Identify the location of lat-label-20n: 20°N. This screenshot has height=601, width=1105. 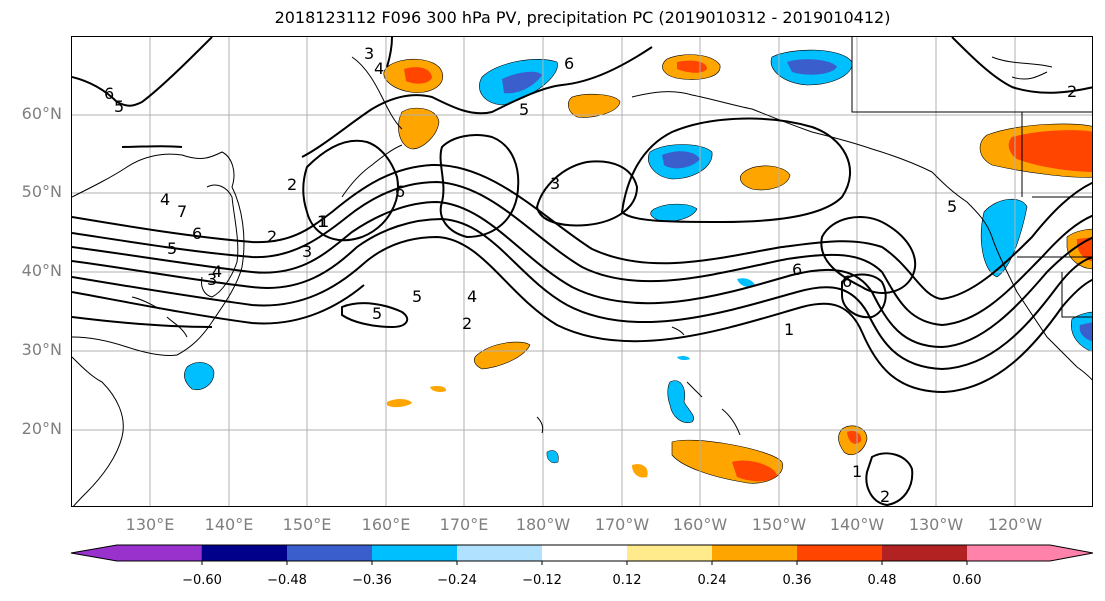
(41, 428).